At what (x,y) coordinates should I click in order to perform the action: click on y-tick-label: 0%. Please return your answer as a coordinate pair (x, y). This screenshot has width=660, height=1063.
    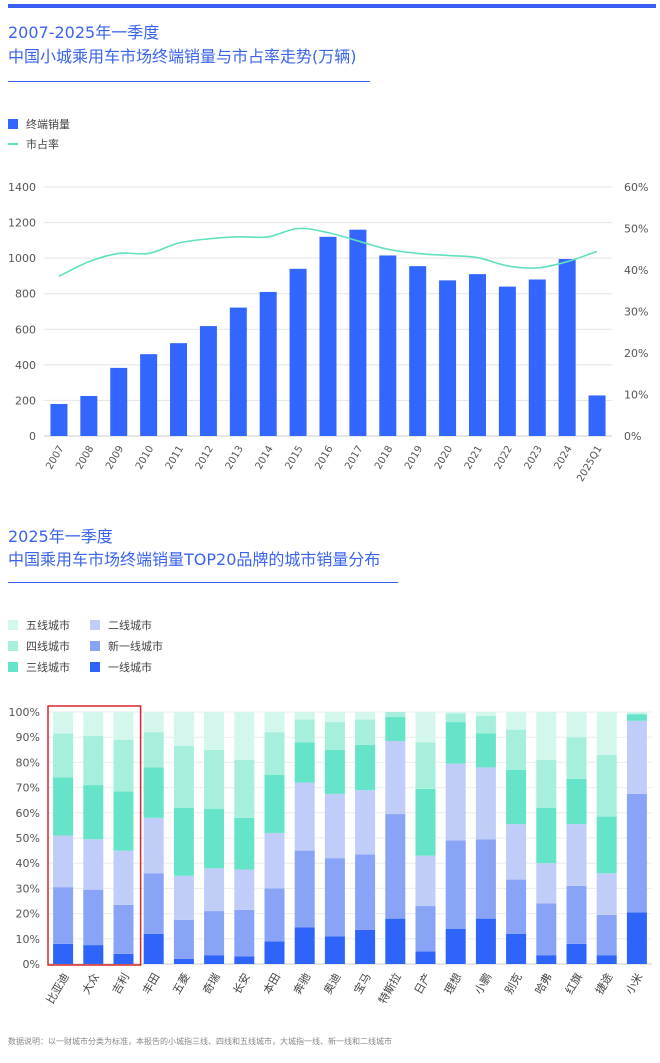
    Looking at the image, I should click on (31, 964).